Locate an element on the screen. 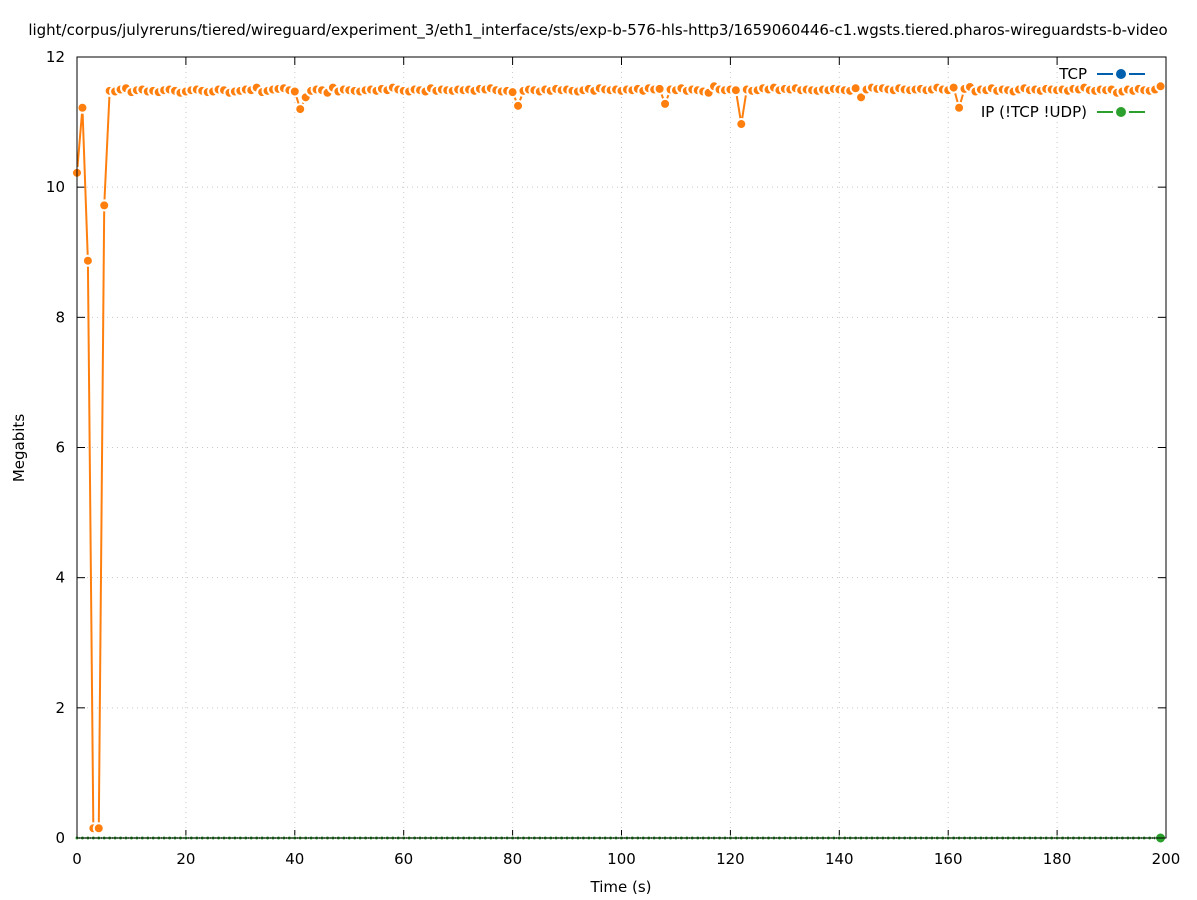 This screenshot has width=1197, height=900. y-axis-label: Megabits is located at coordinates (19, 448).